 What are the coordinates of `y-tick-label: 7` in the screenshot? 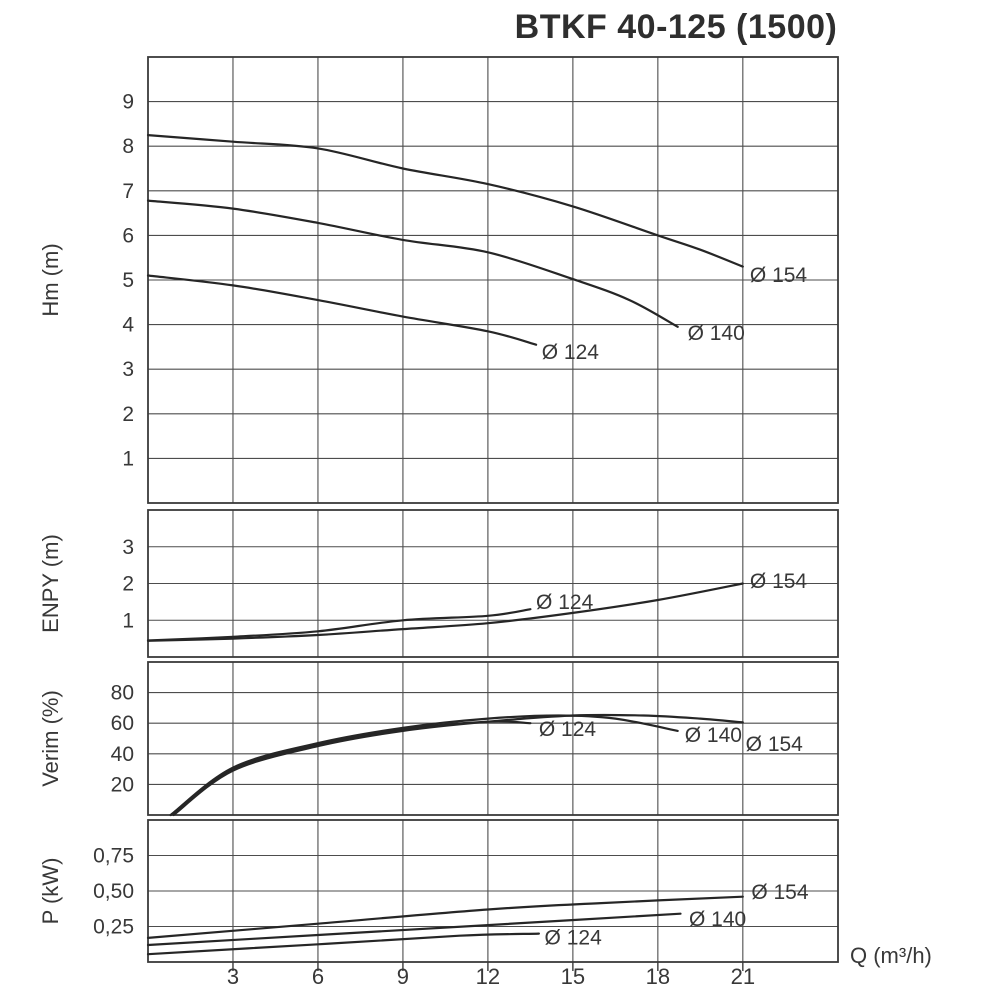 It's located at (128, 191).